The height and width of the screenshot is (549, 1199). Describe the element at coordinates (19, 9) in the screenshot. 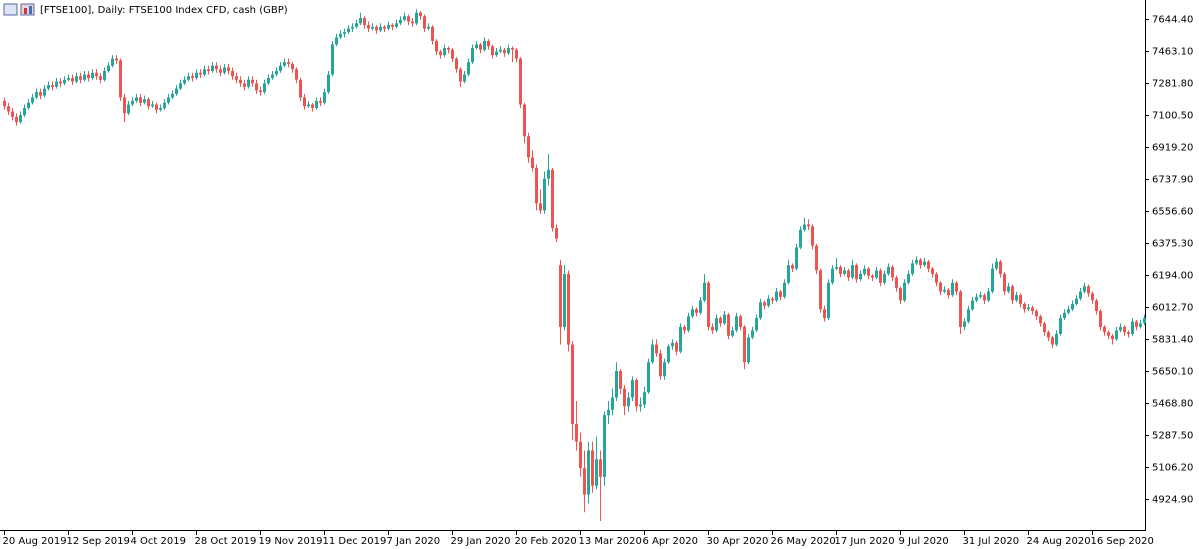

I see `title-icons` at that location.